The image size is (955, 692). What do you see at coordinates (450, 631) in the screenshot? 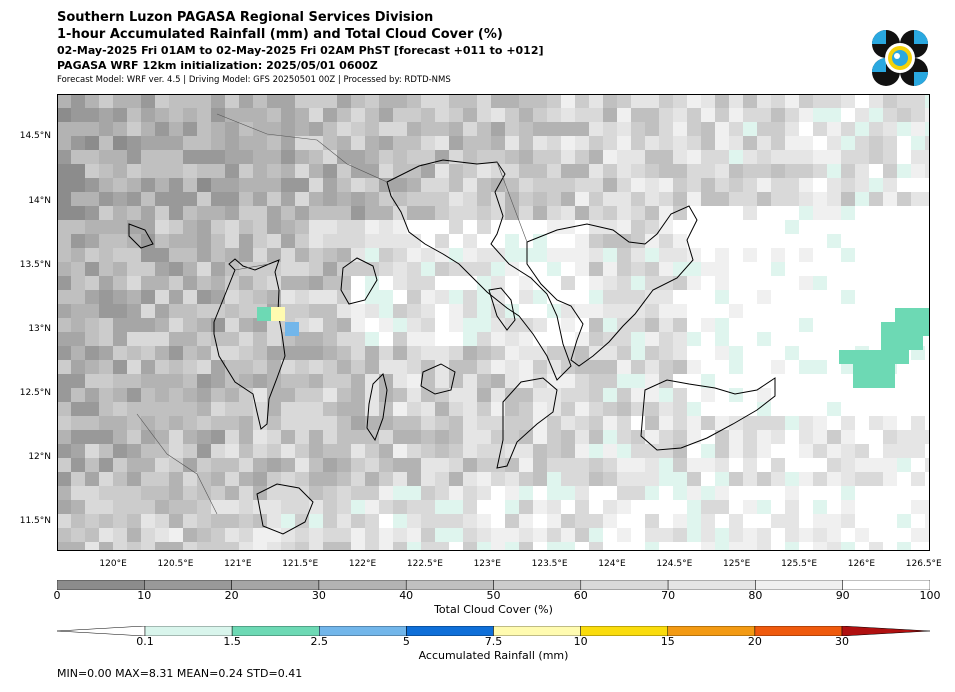
I see `rain-bar-segment` at bounding box center [450, 631].